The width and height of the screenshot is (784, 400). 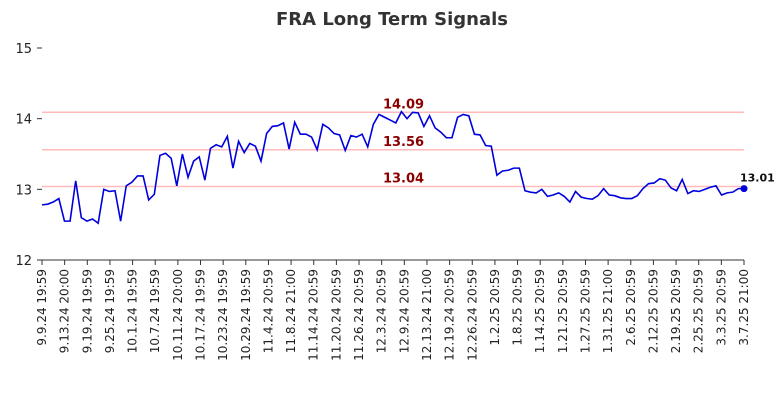 What do you see at coordinates (744, 307) in the screenshot?
I see `x-tick-label-31: 3.7.25 21:00` at bounding box center [744, 307].